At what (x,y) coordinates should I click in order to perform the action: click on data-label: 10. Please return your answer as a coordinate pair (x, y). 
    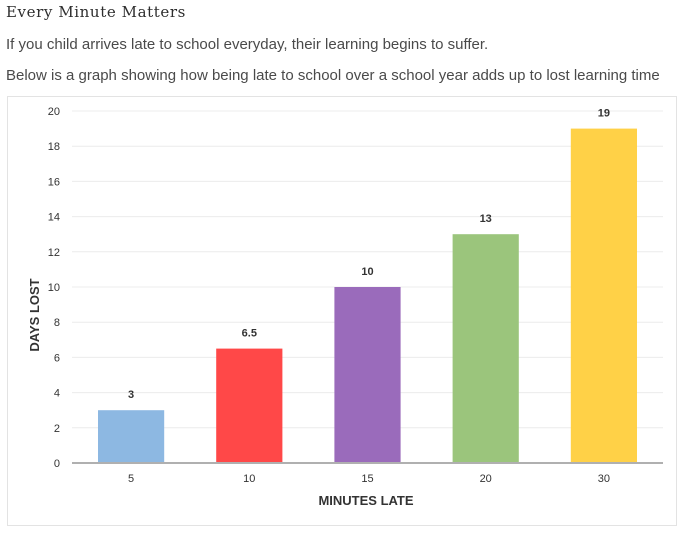
    Looking at the image, I should click on (367, 272).